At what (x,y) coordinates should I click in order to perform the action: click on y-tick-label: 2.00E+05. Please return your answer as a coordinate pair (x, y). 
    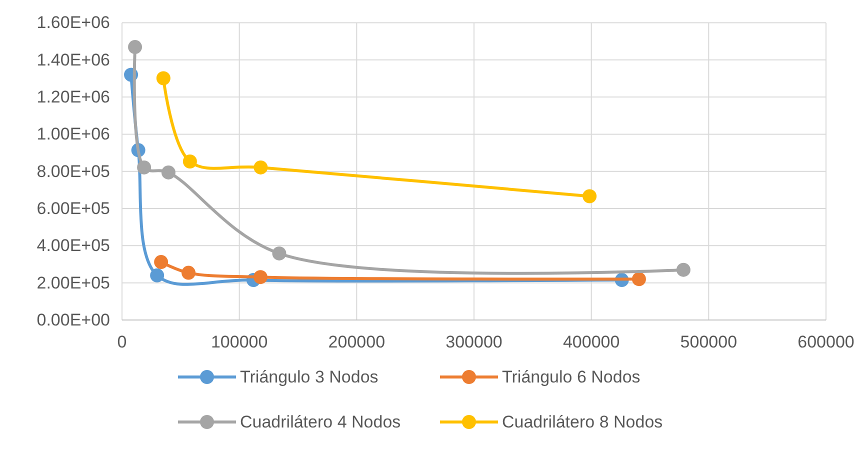
    Looking at the image, I should click on (73, 282).